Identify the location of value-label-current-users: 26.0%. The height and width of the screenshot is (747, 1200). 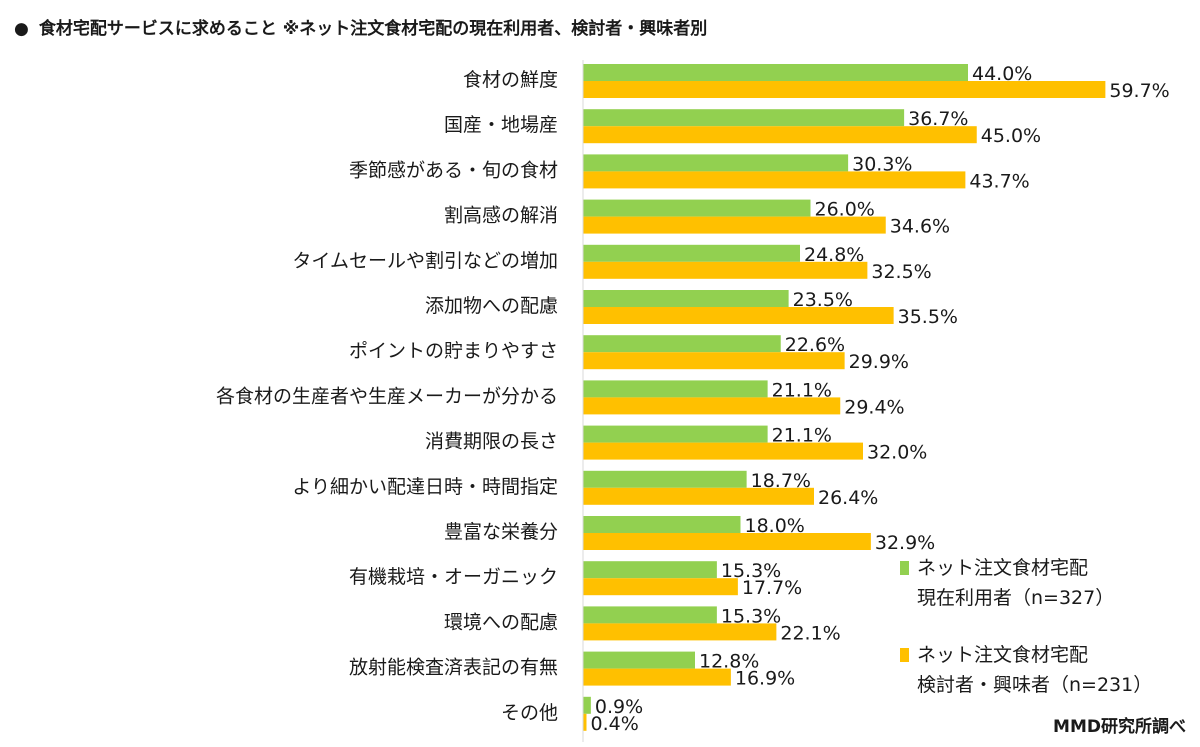
(845, 210).